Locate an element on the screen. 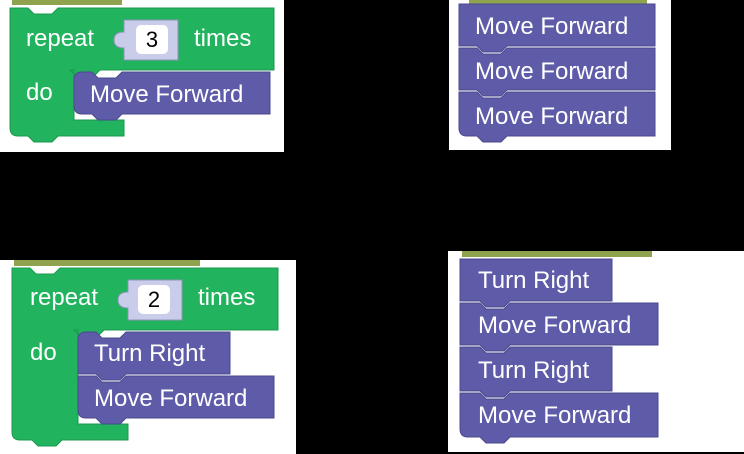 The image size is (744, 454). move-forward-stack-canvas: Move Forward Move Forward Move Forward is located at coordinates (557, 71).